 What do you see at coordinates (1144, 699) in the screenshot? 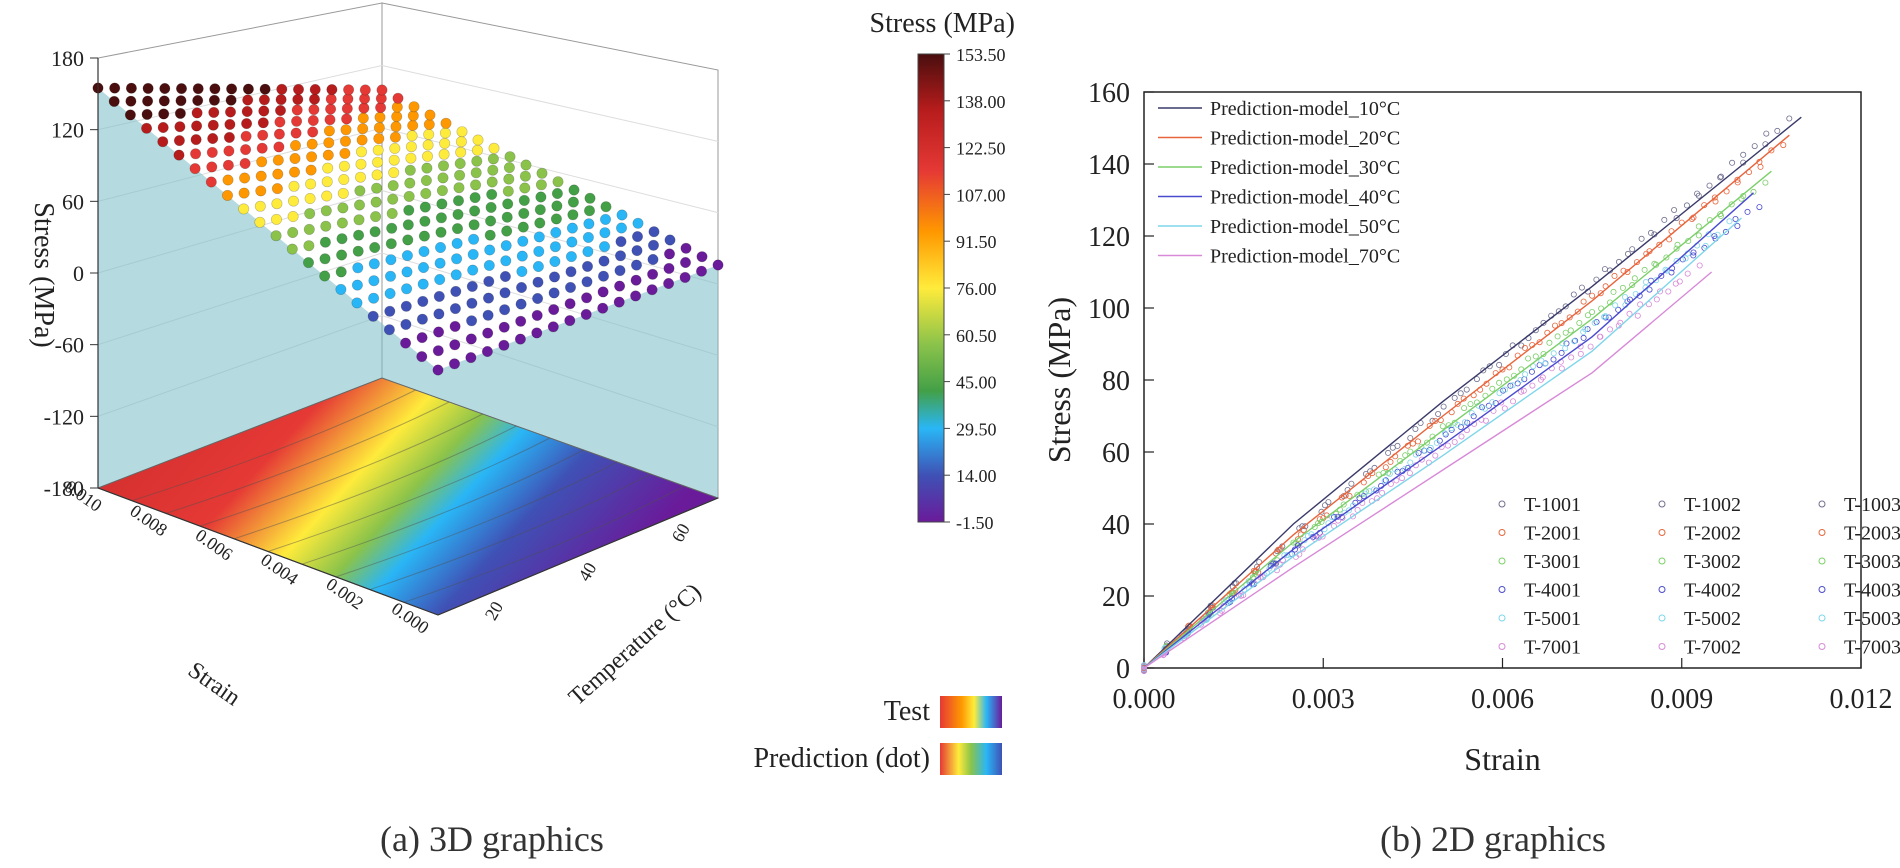
I see `x-tick-label: 0.000` at bounding box center [1144, 699].